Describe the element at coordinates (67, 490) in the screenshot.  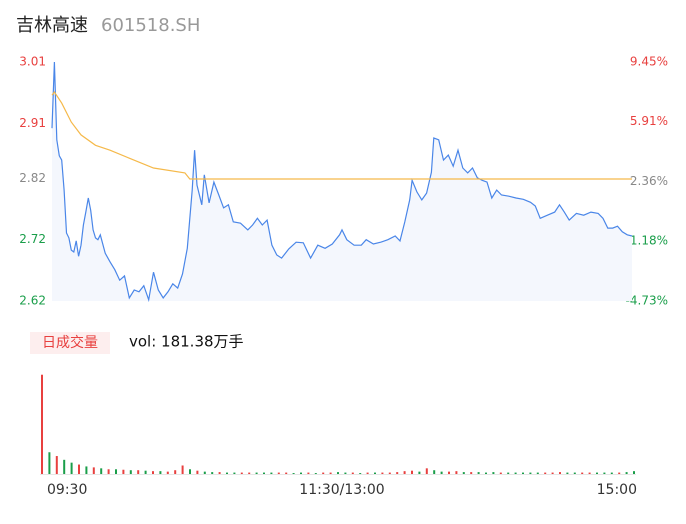
I see `x-tick-label: 09:30` at that location.